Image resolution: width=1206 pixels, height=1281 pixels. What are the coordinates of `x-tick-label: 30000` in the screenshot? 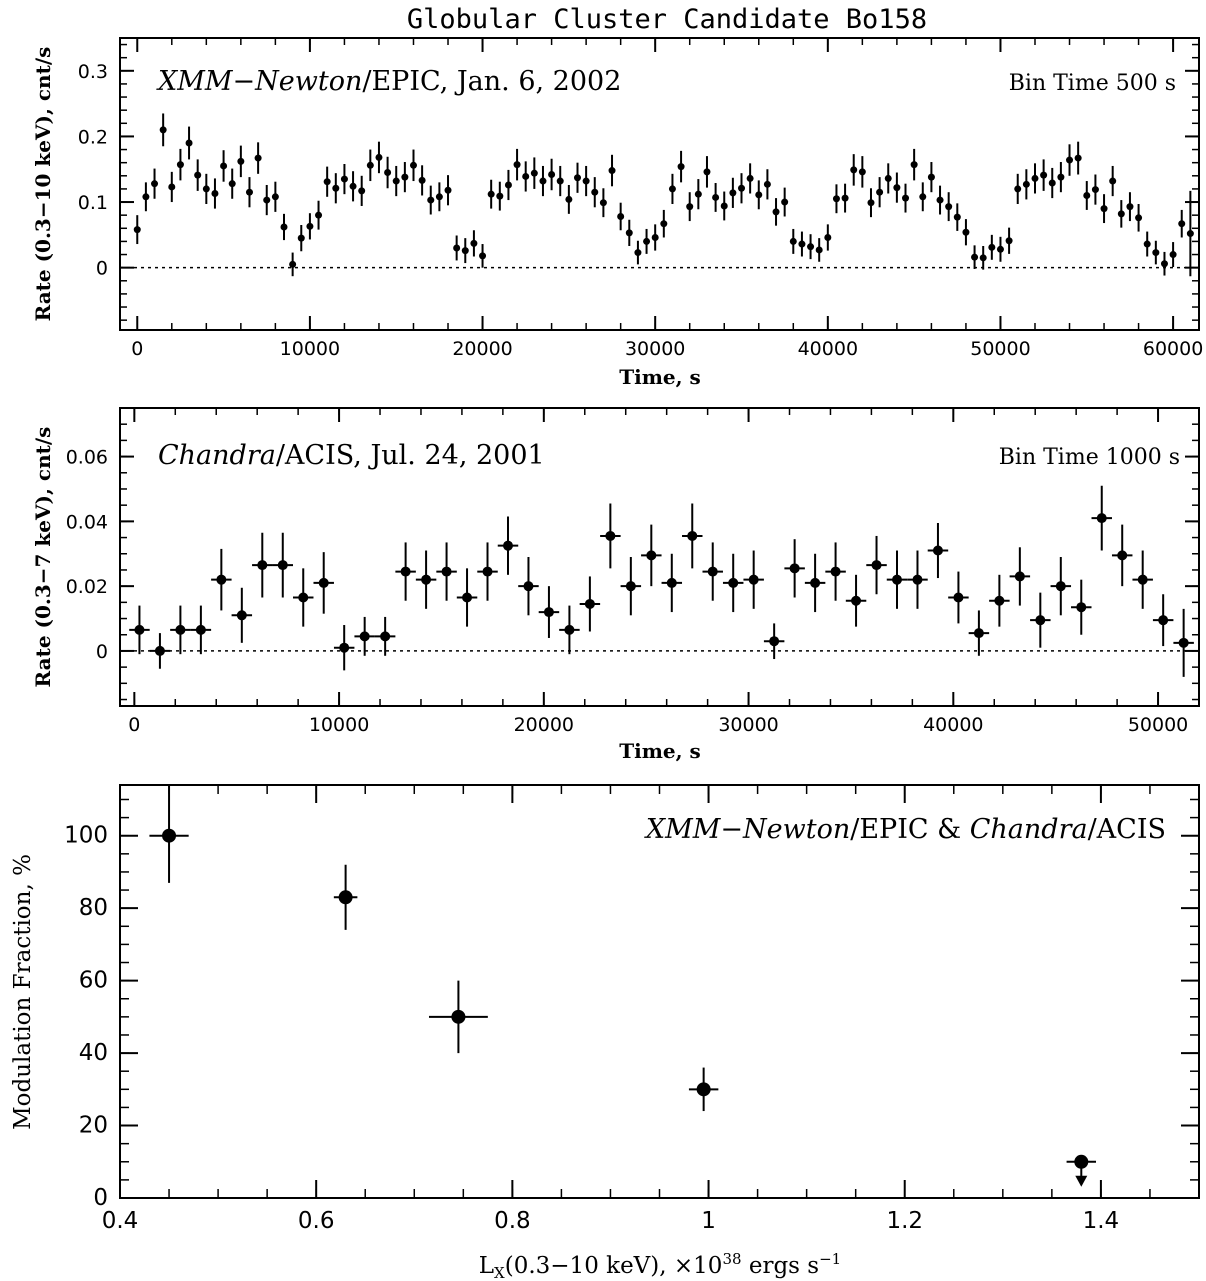 It's located at (748, 725).